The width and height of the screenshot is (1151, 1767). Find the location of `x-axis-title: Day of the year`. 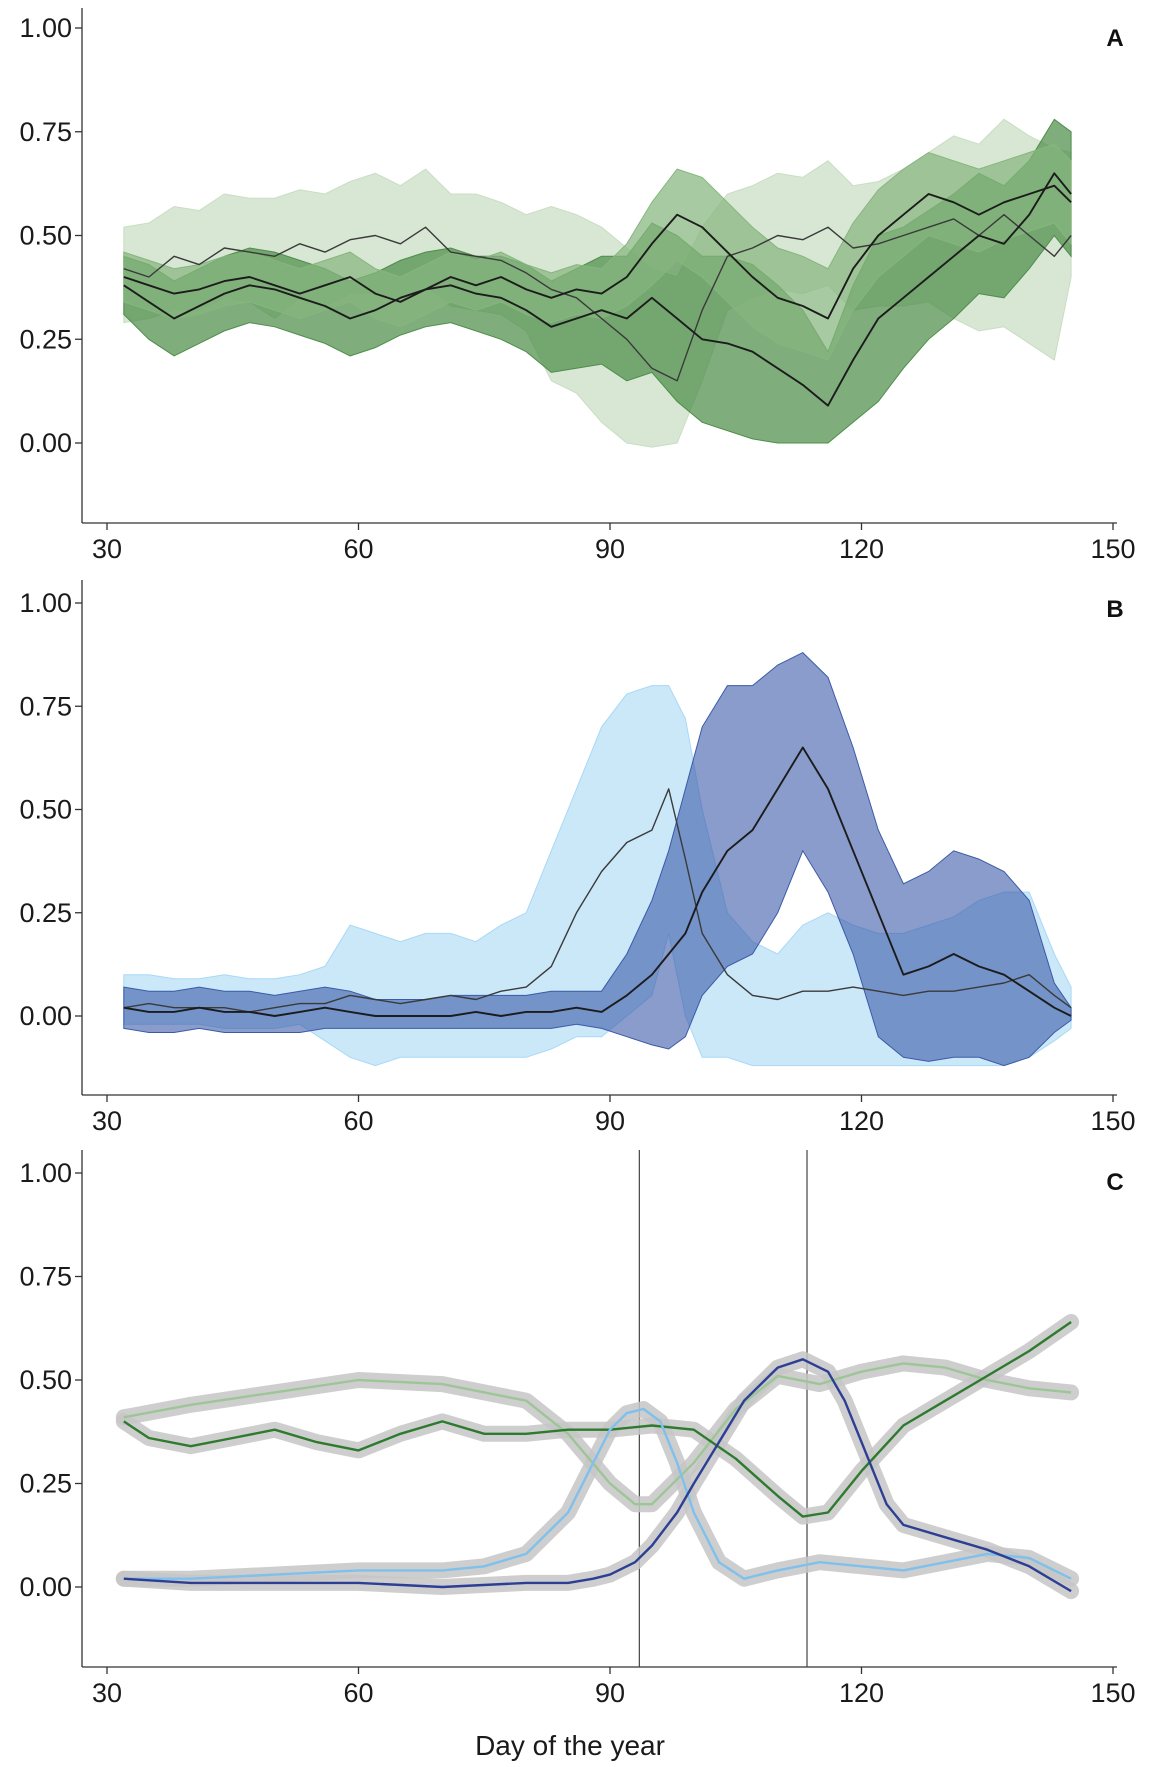

x-axis-title: Day of the year is located at coordinates (570, 1745).